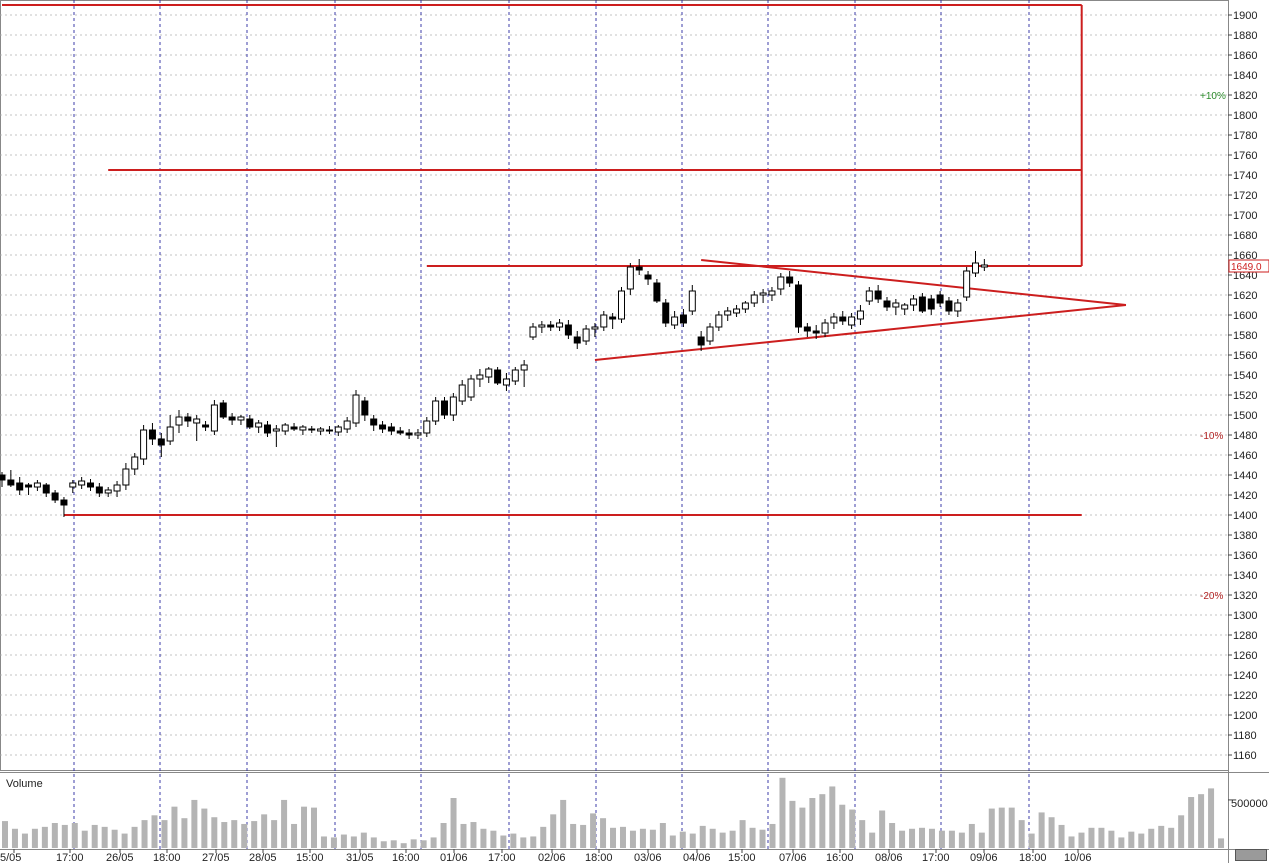 The width and height of the screenshot is (1269, 863). I want to click on time-tick-label: 18:00, so click(167, 857).